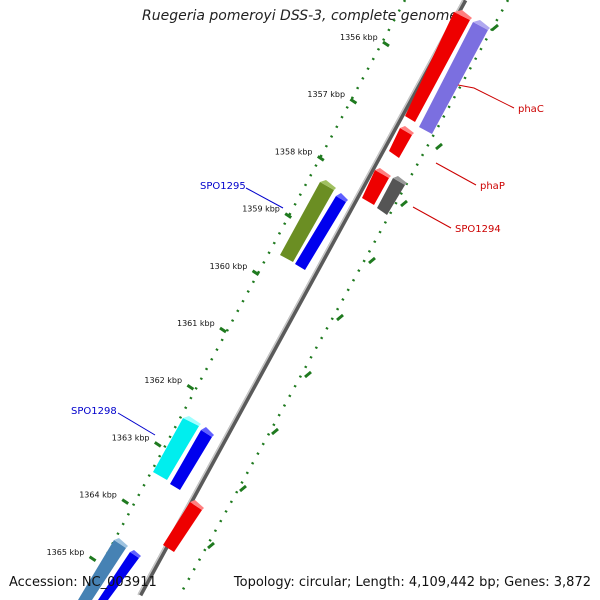  Describe the element at coordinates (486, 96) in the screenshot. I see `phaC-leader` at that location.